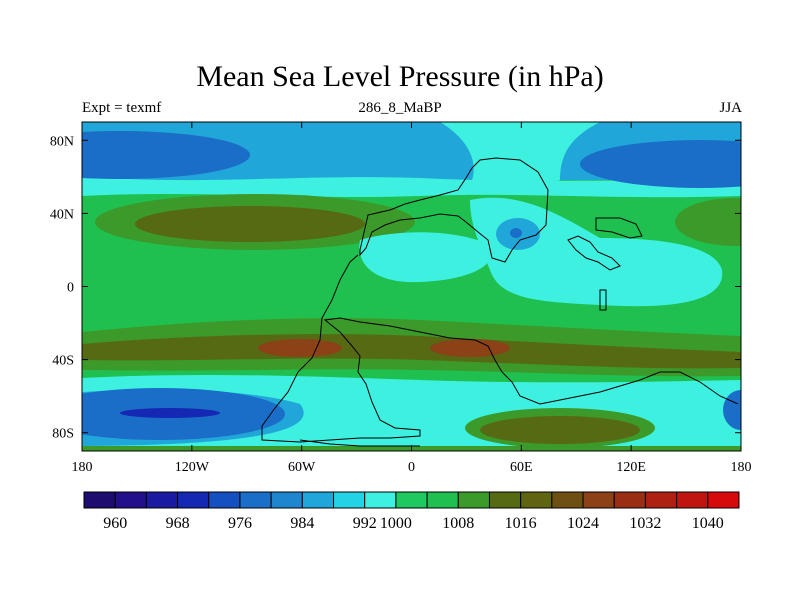  What do you see at coordinates (708, 222) in the screenshot?
I see `north-high-east` at bounding box center [708, 222].